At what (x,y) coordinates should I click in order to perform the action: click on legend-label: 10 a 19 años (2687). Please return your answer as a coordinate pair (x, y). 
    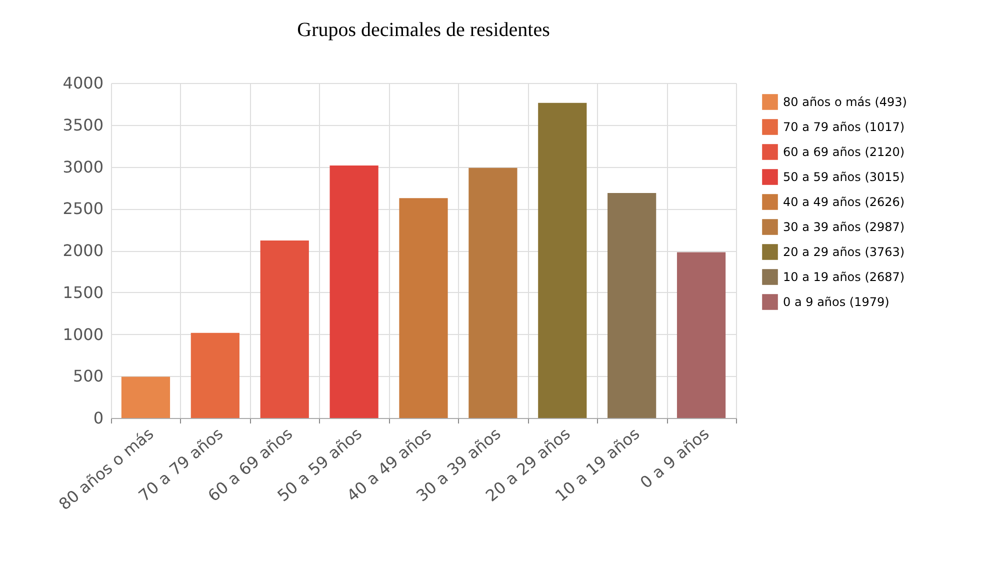
    Looking at the image, I should click on (844, 277).